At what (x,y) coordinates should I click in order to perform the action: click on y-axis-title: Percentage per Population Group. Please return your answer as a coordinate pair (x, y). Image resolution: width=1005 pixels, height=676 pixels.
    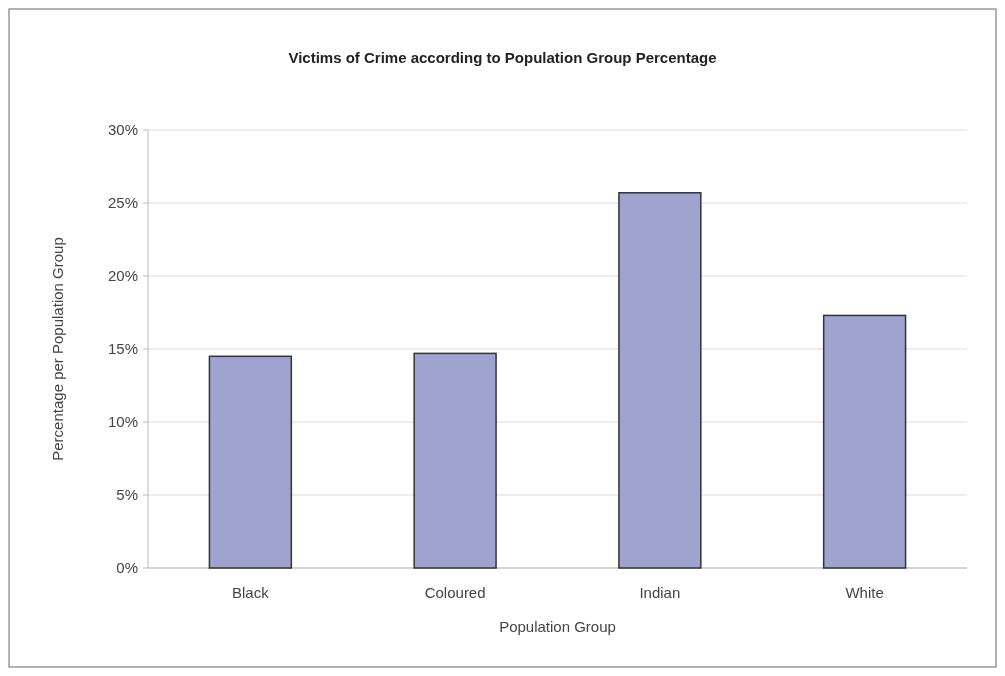
    Looking at the image, I should click on (57, 349).